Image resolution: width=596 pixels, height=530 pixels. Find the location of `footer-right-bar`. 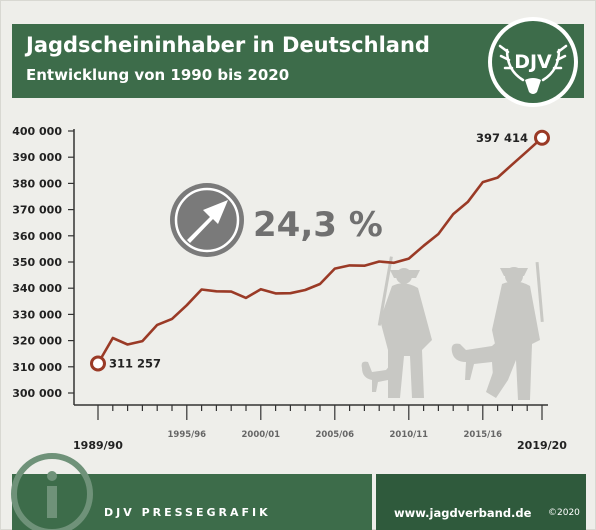

footer-right-bar is located at coordinates (481, 502).